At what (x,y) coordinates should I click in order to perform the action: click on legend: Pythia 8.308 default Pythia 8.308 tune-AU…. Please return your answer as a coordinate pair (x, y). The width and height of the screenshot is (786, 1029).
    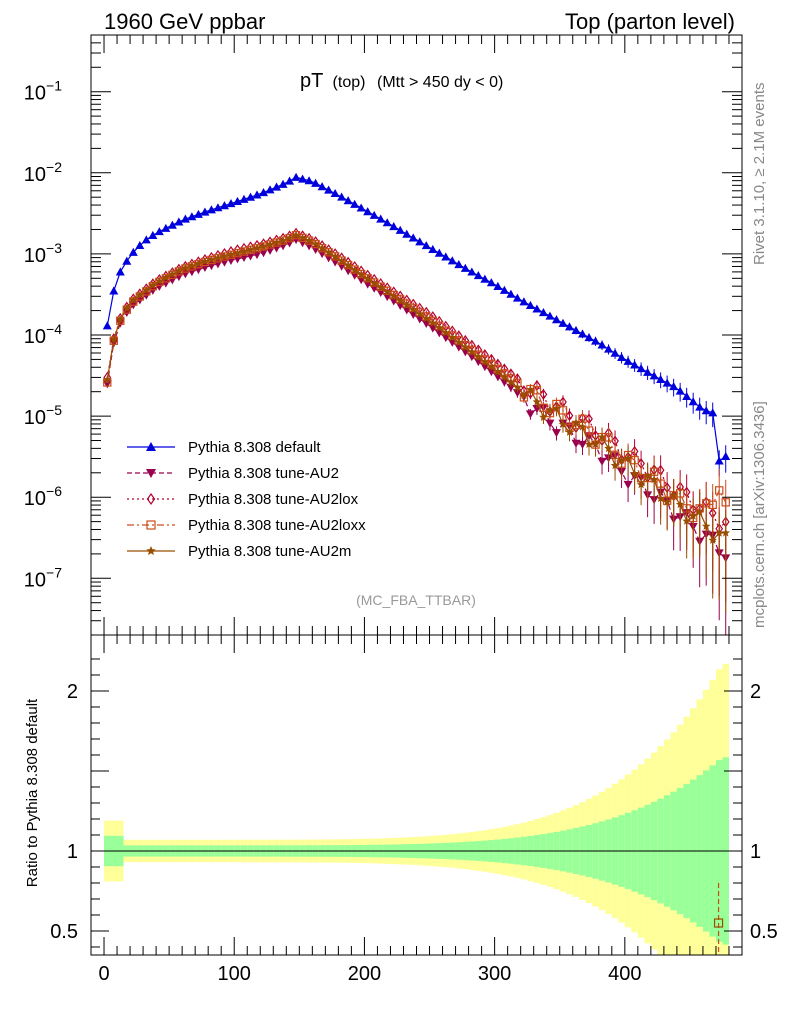
    Looking at the image, I should click on (246, 499).